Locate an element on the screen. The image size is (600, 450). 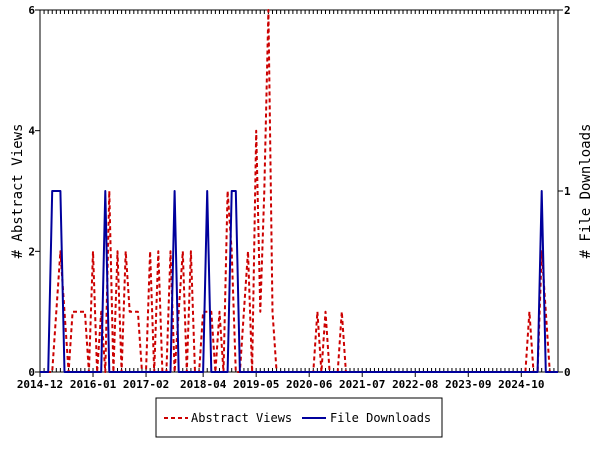
x-tick-label: 2023-09 is located at coordinates (468, 384).